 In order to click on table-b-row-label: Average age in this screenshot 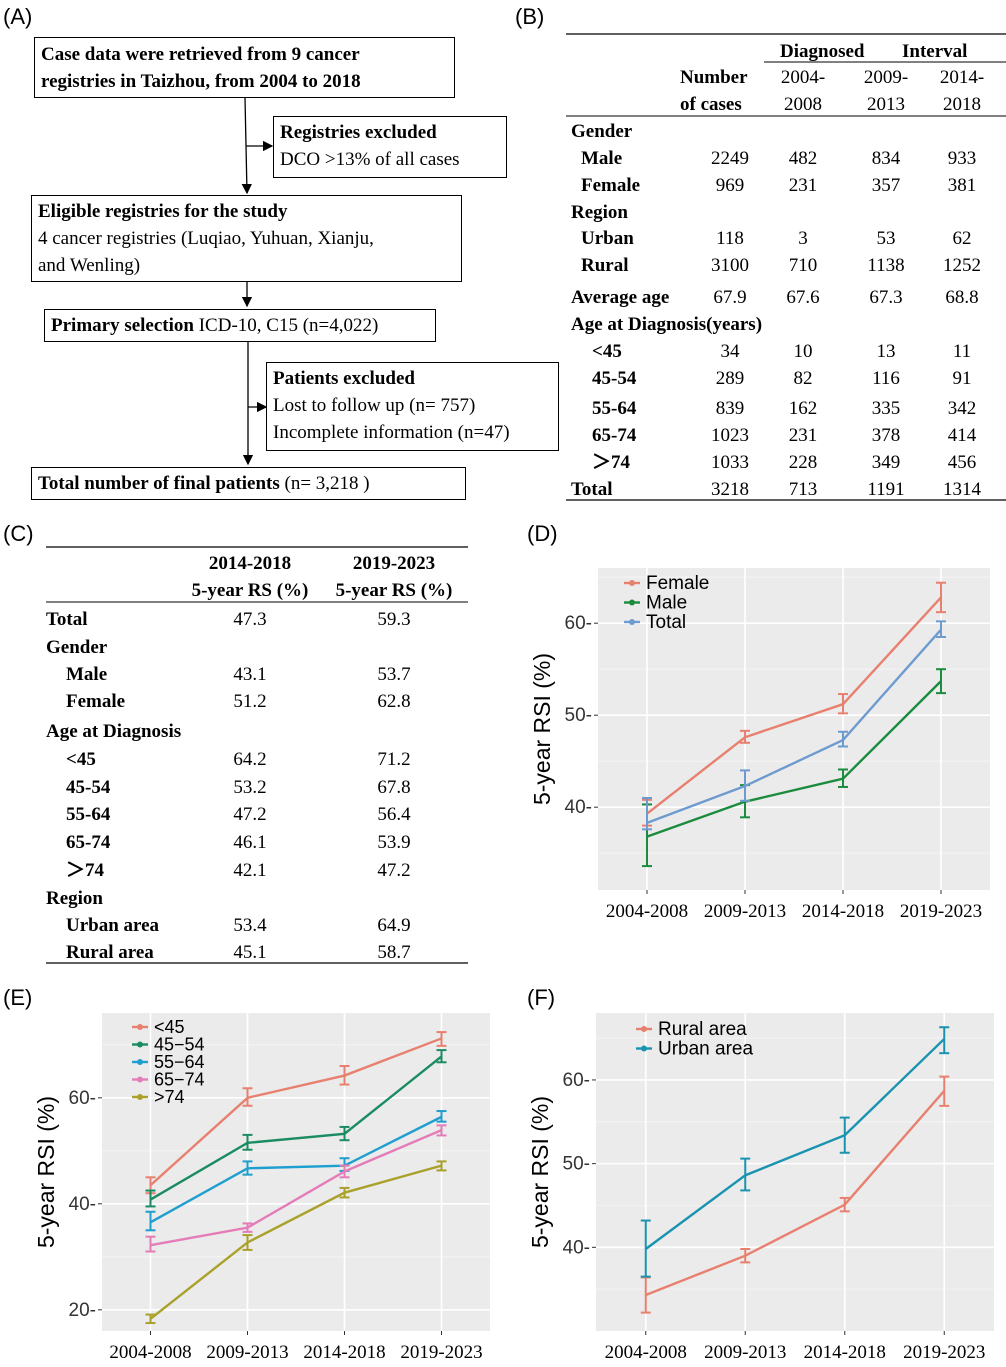, I will do `click(620, 297)`.